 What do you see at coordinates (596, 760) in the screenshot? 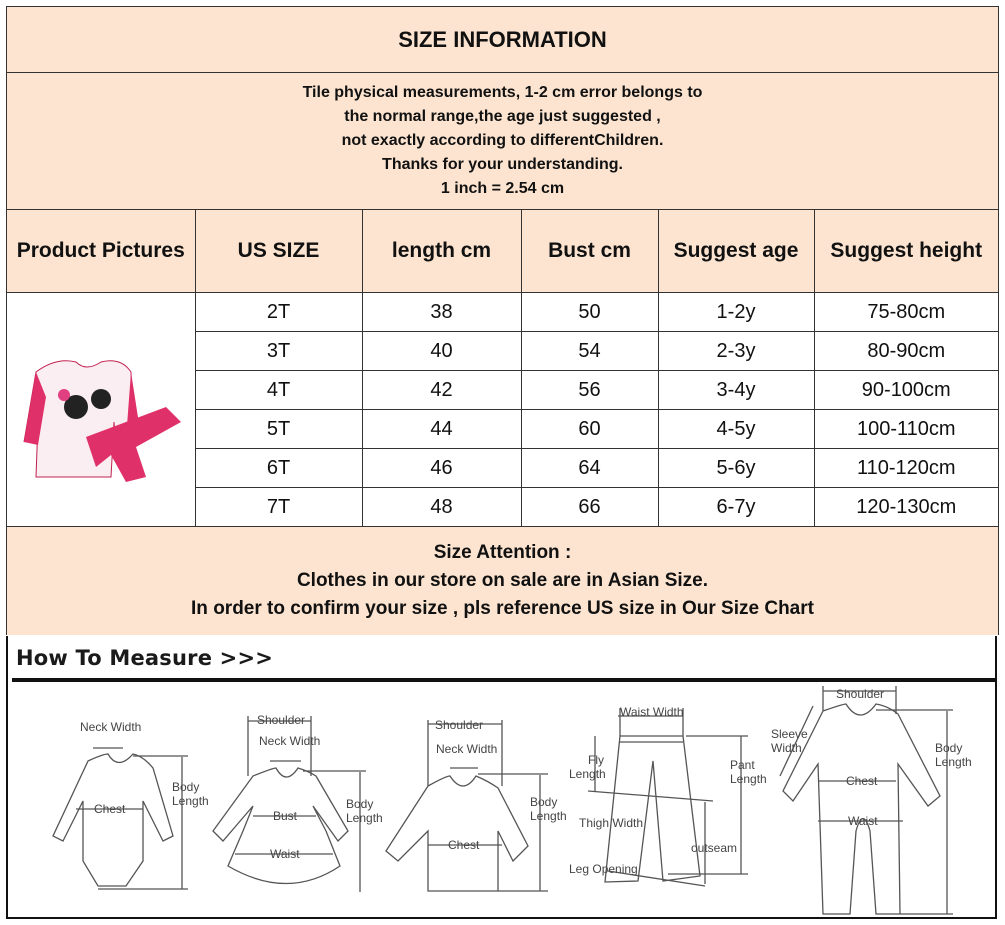
I see `label: Fly` at bounding box center [596, 760].